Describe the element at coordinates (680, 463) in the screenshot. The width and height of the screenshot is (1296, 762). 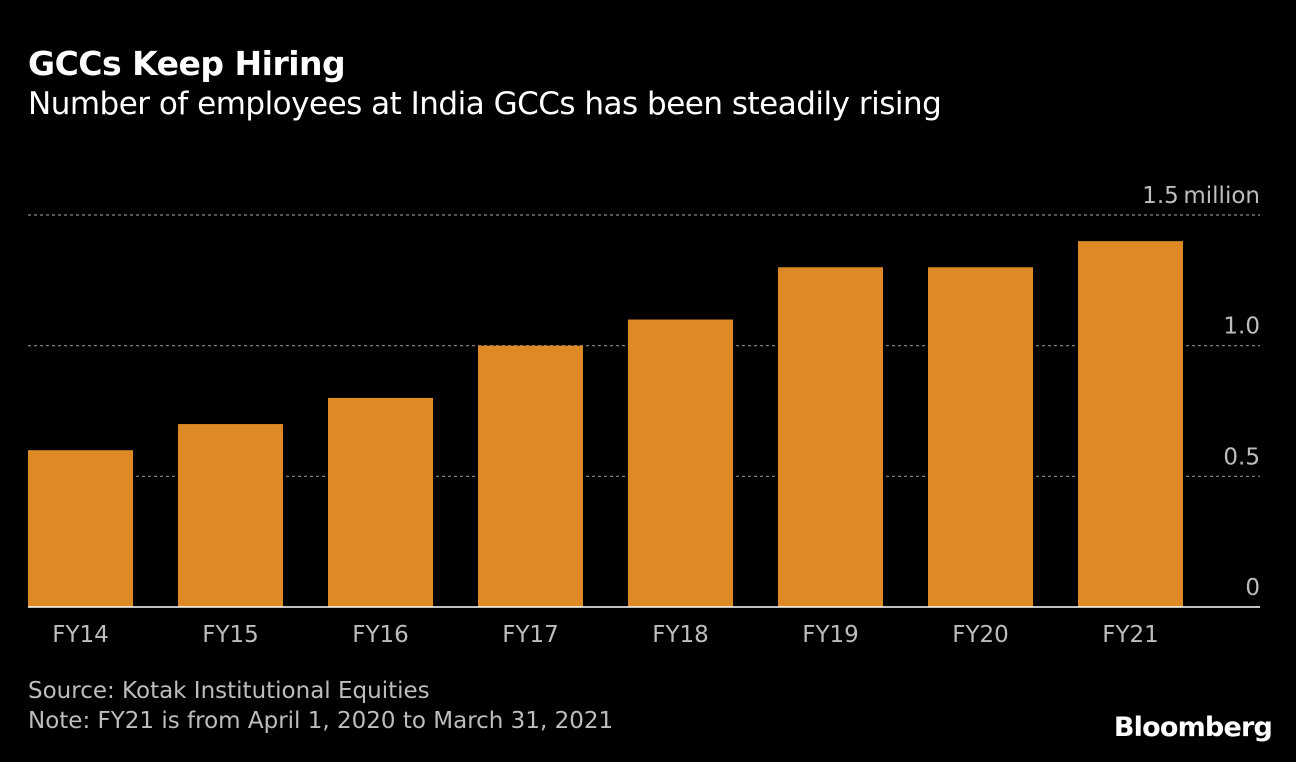
I see `bar-fy18` at that location.